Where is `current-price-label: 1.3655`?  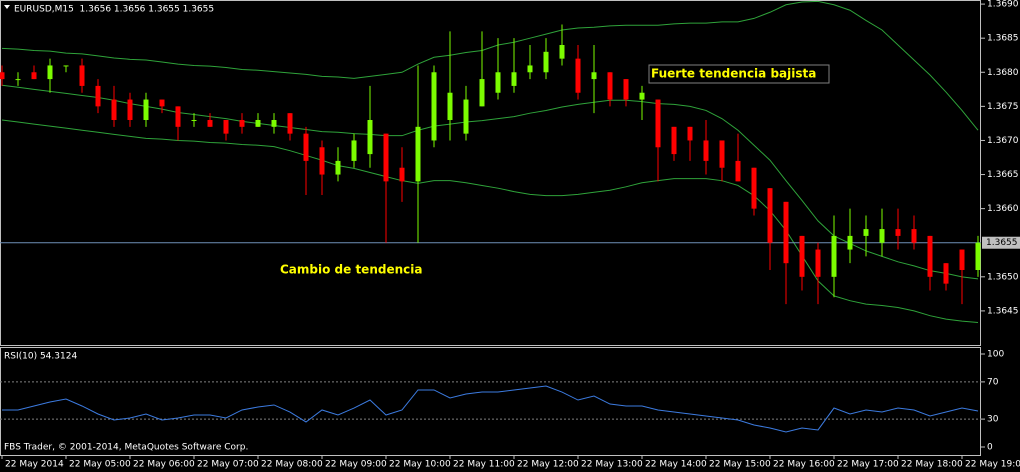
current-price-label: 1.3655 is located at coordinates (1002, 243).